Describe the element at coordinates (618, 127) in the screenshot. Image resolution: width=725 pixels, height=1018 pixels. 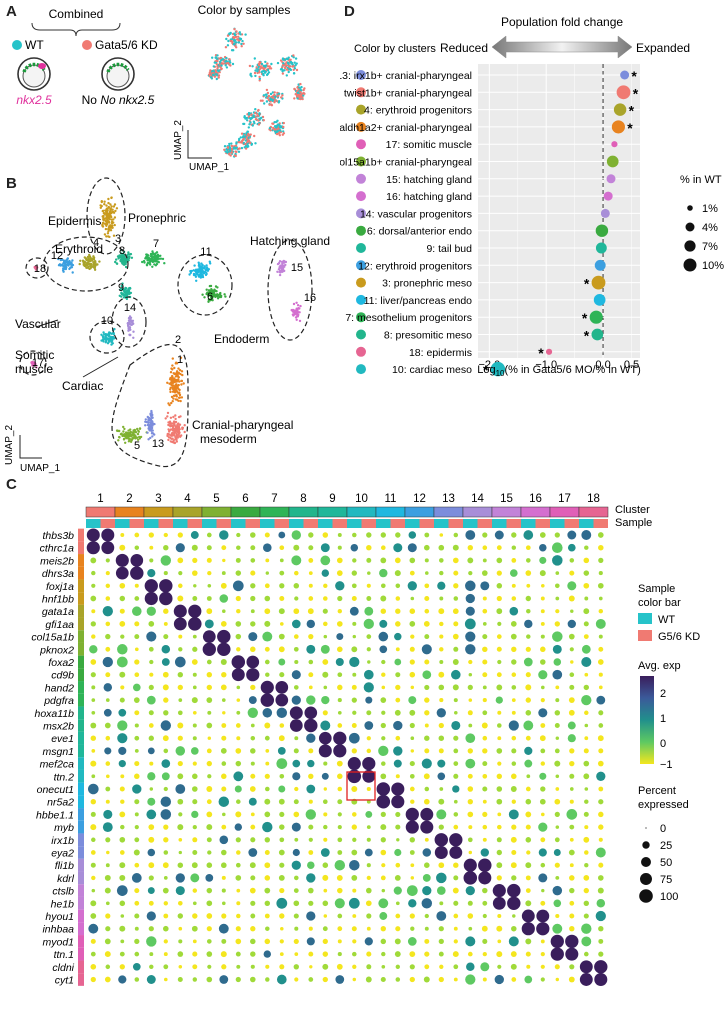
I see `d-data-point` at that location.